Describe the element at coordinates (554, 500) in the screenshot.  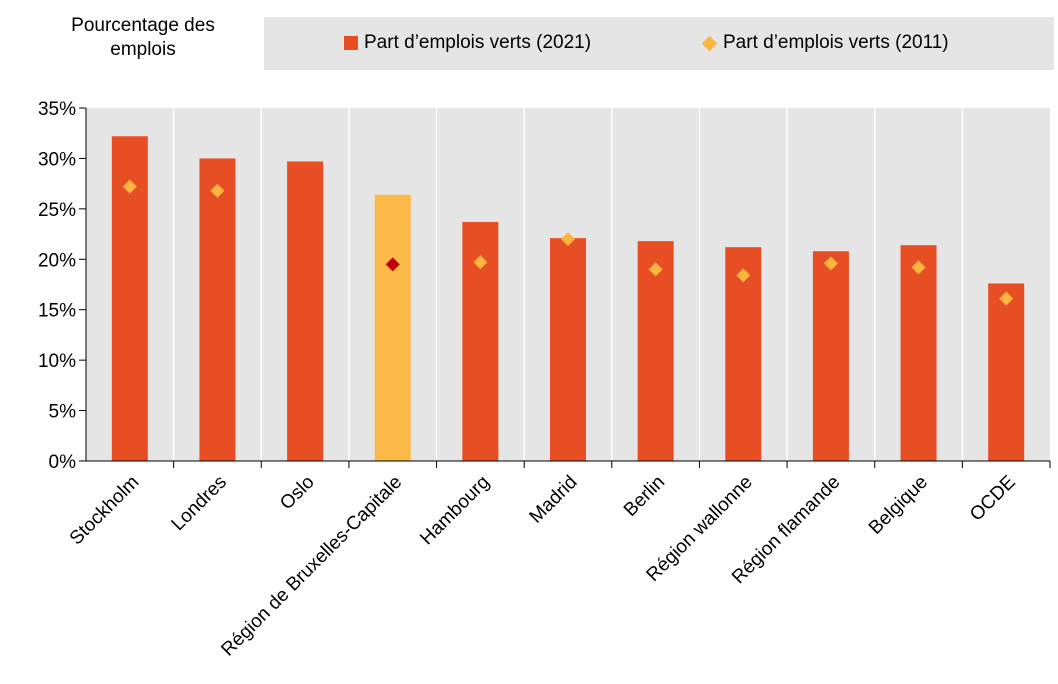
I see `x-tick-label: Madrid` at that location.